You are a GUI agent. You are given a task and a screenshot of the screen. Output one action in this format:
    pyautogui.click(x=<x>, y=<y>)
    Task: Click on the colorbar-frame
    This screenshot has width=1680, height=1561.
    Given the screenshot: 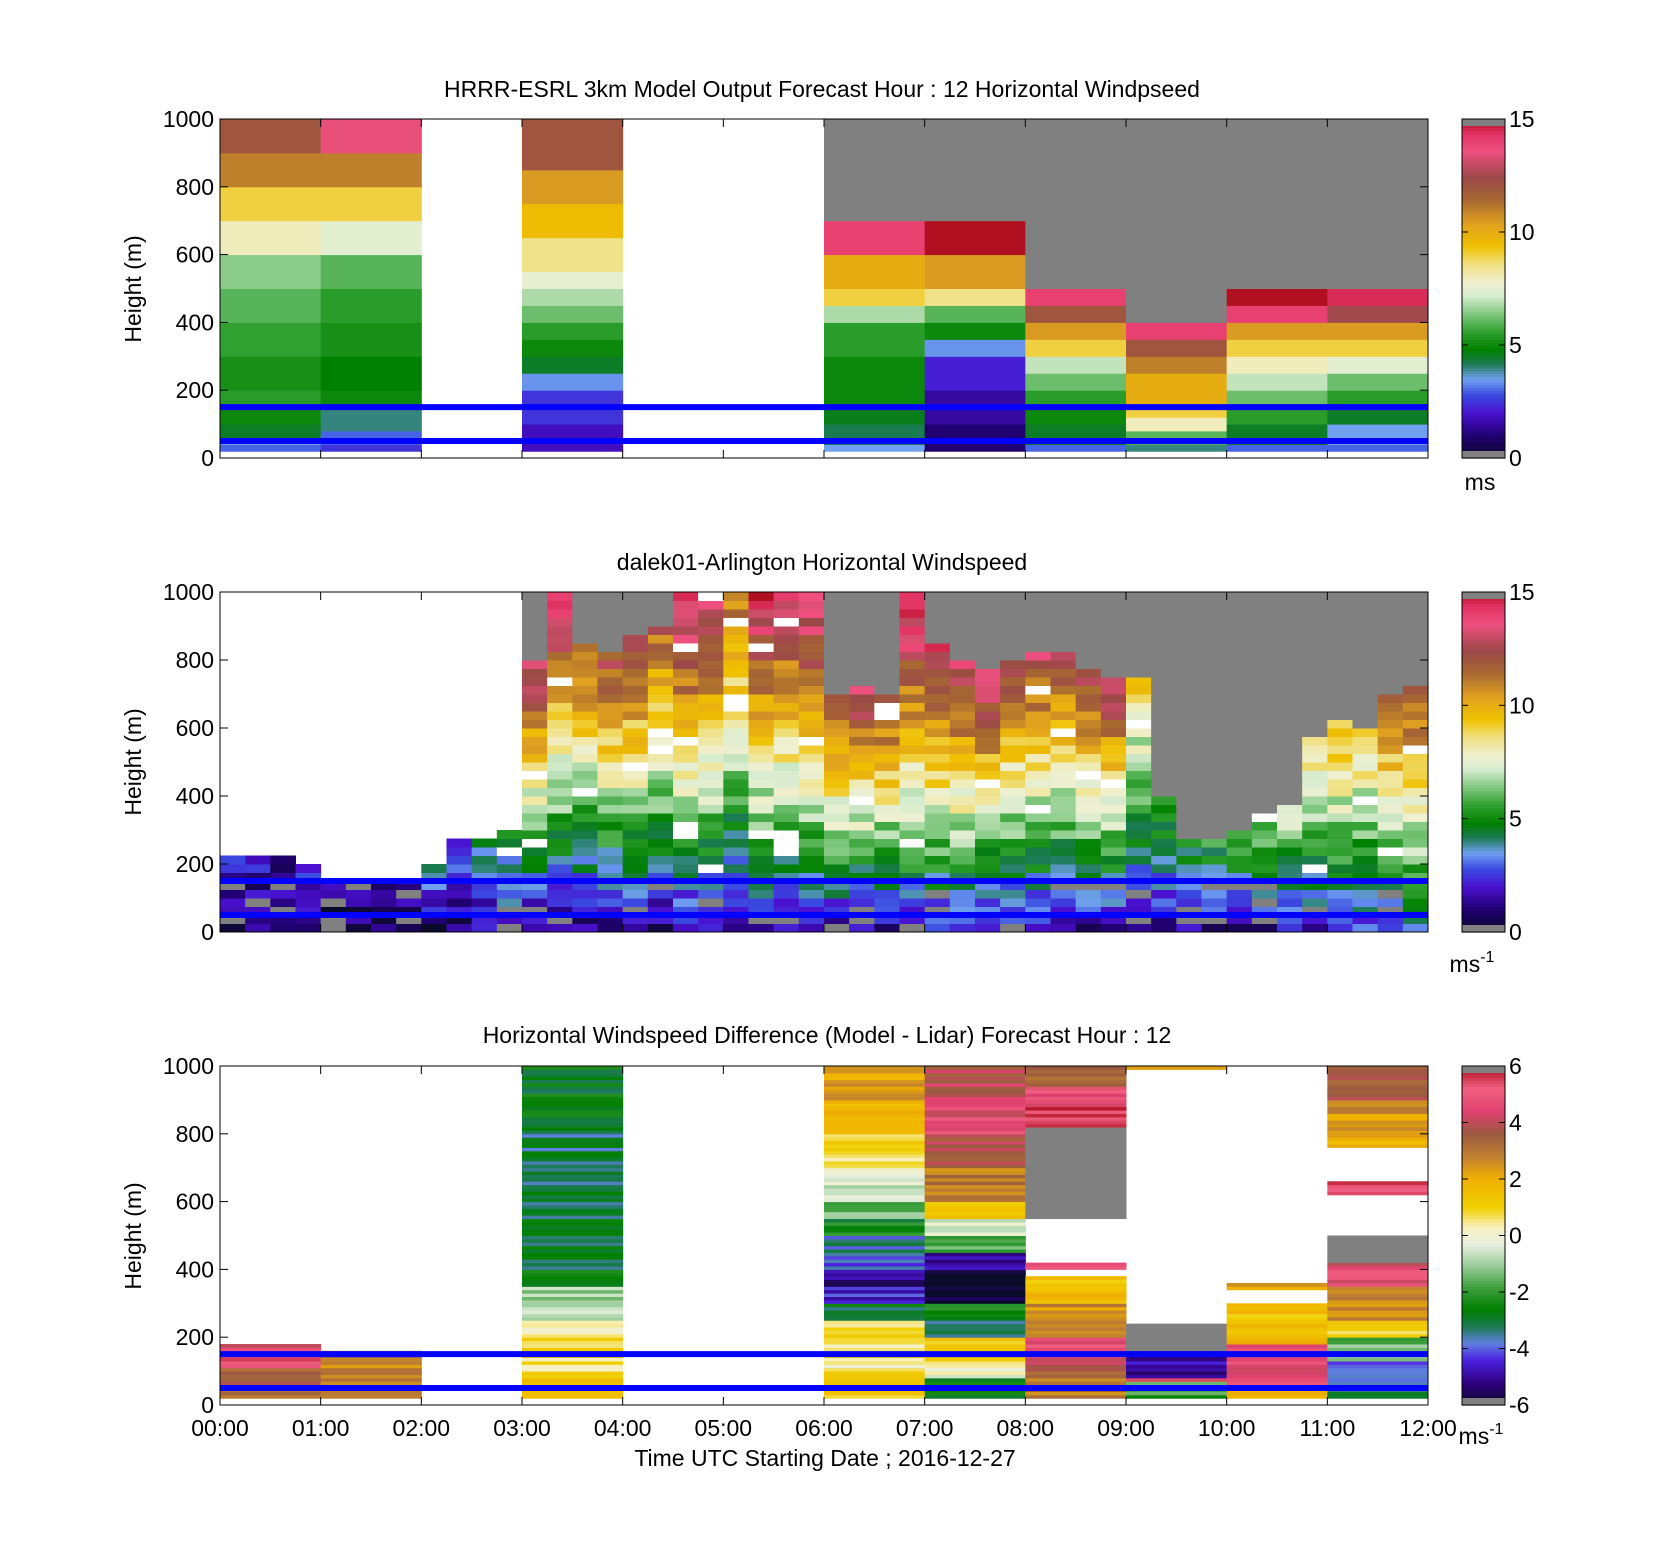 What is the action you would take?
    pyautogui.click(x=1483, y=288)
    